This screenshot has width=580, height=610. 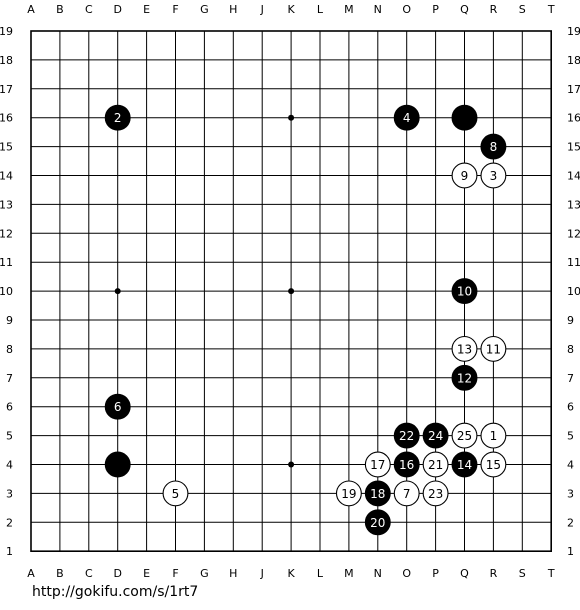 I want to click on move-number: 3, so click(x=494, y=176).